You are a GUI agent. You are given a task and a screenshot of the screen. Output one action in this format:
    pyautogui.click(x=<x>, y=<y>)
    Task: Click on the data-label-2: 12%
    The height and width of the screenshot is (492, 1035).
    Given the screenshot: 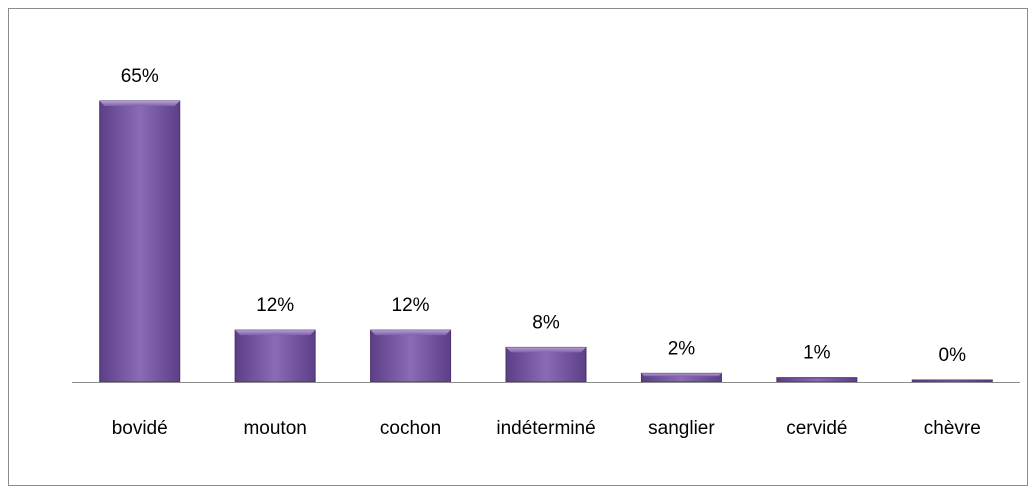 What is the action you would take?
    pyautogui.click(x=411, y=305)
    